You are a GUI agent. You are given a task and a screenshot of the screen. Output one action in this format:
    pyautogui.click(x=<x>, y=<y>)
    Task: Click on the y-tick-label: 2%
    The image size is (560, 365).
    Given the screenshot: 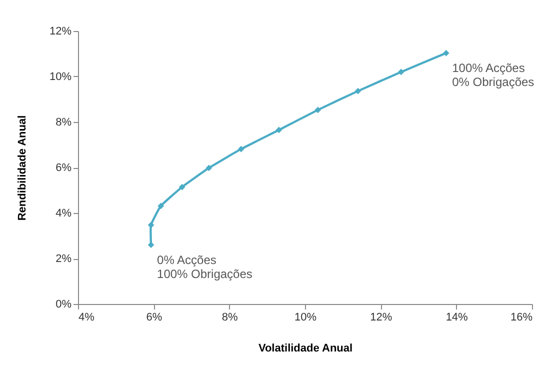 What is the action you would take?
    pyautogui.click(x=64, y=259)
    